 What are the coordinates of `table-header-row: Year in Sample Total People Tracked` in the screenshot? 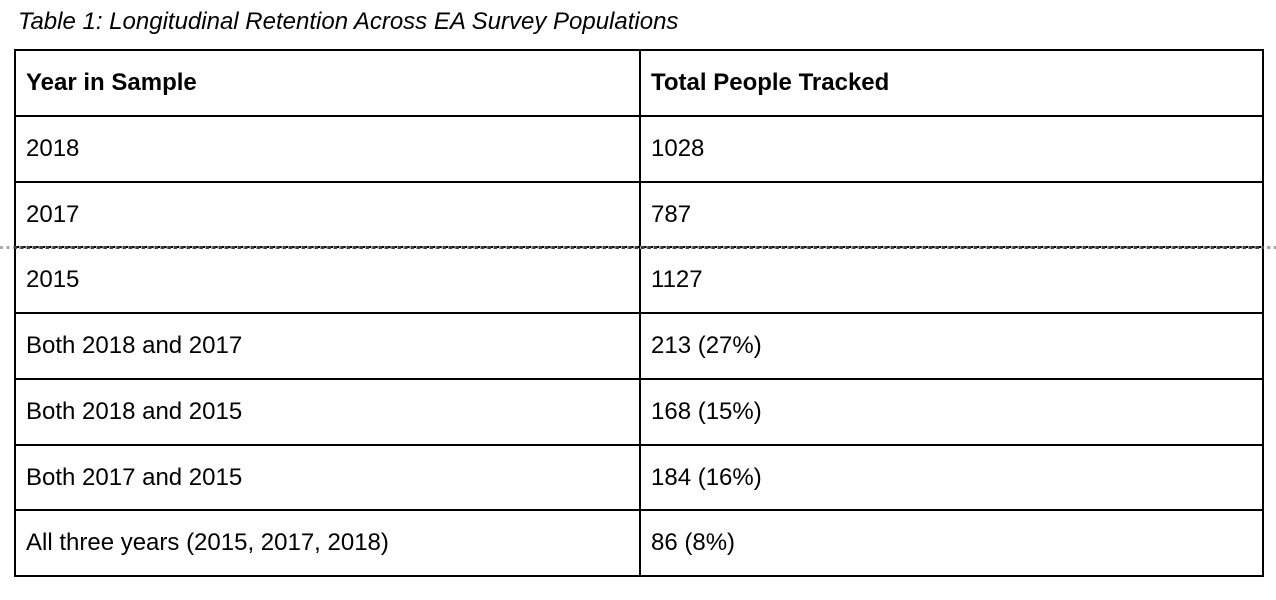 It's located at (639, 84).